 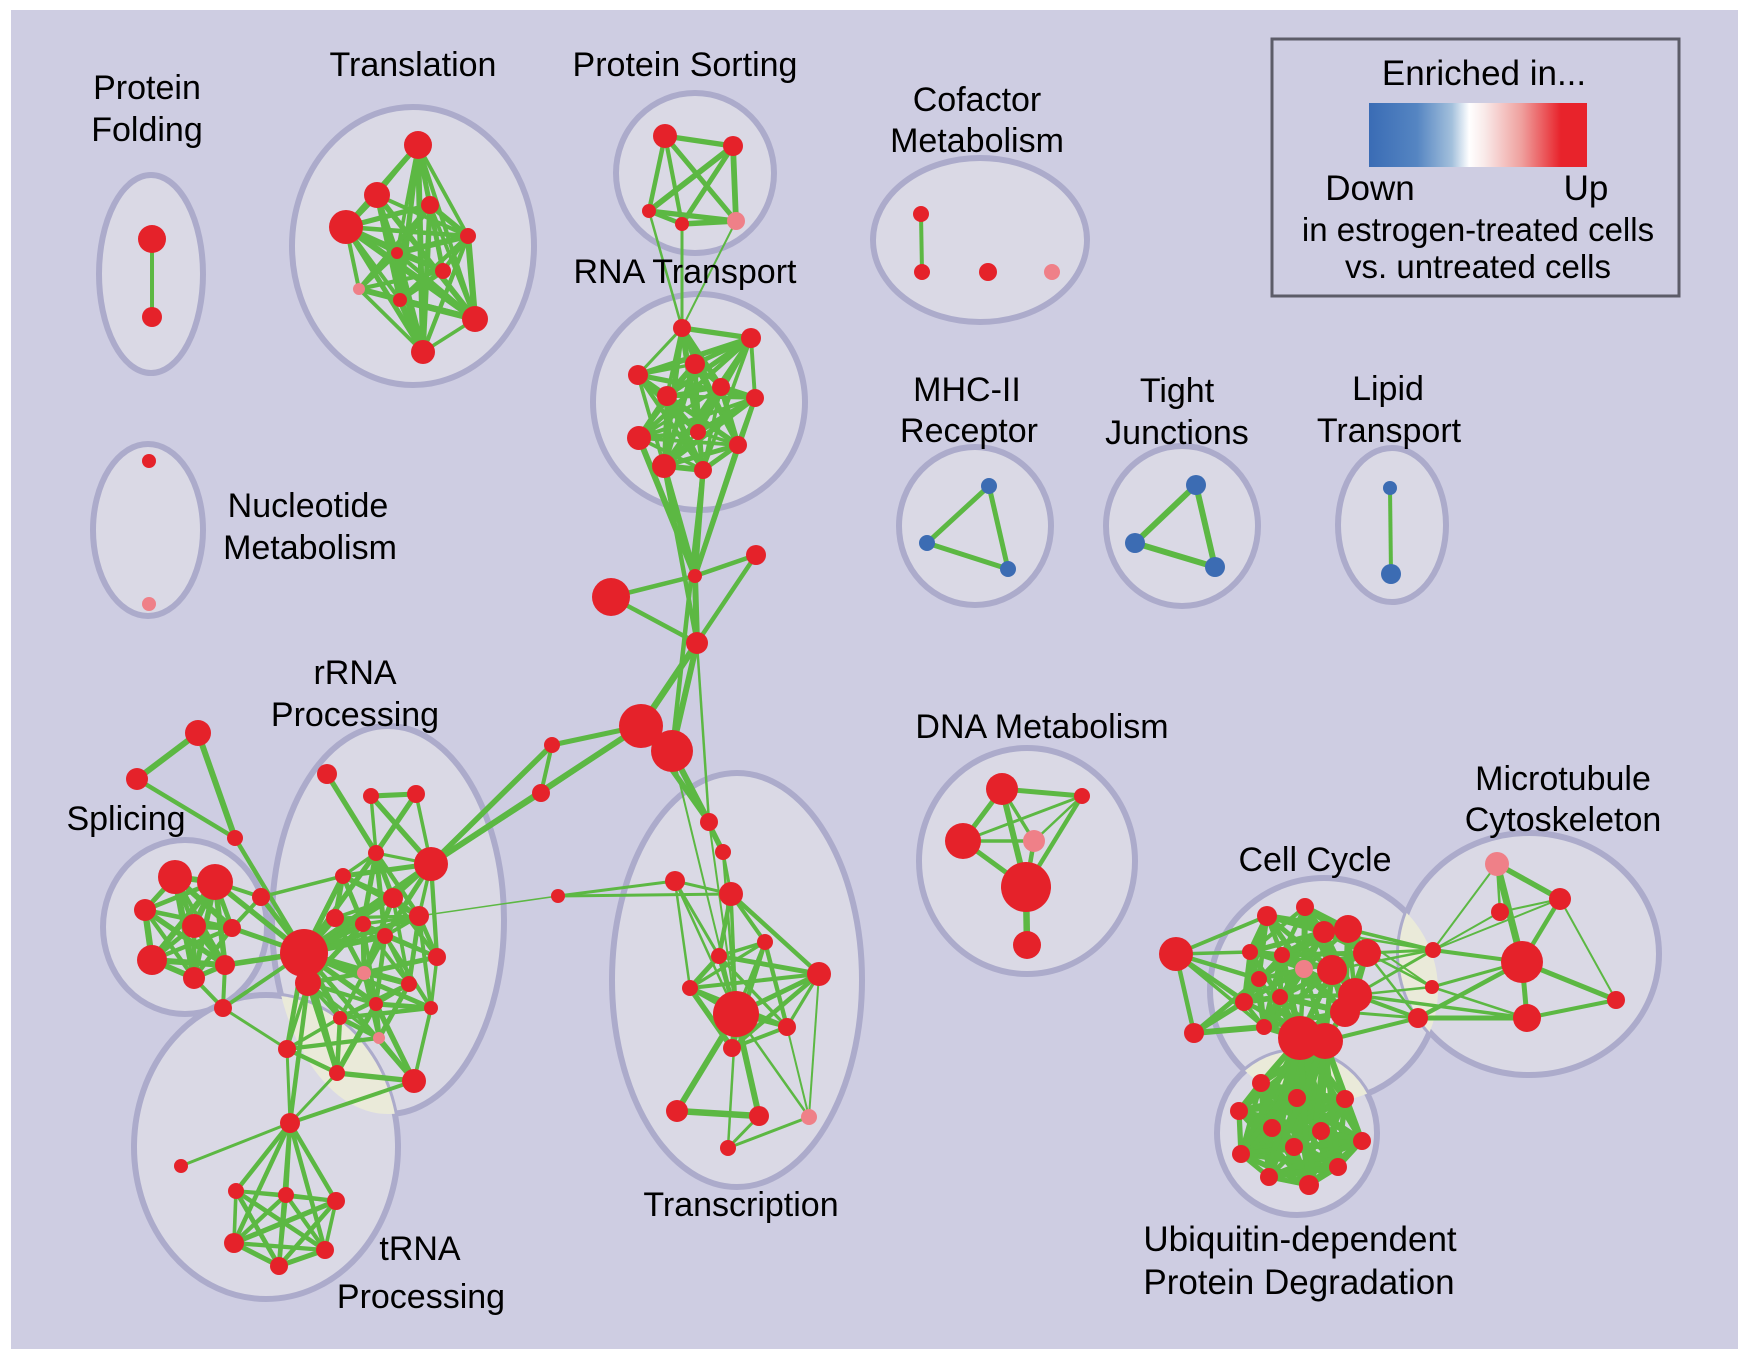 What do you see at coordinates (1586, 188) in the screenshot?
I see `svg-text: Up` at bounding box center [1586, 188].